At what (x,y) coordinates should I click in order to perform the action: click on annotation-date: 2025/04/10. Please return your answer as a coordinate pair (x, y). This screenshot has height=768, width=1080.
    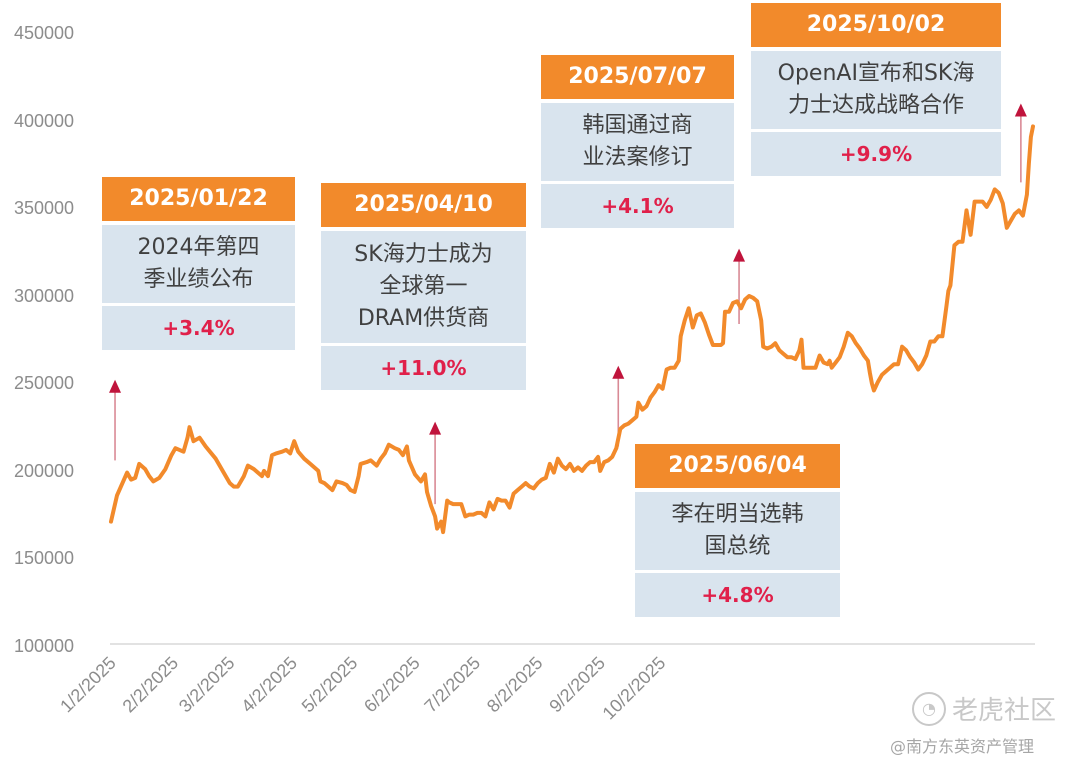
    Looking at the image, I should click on (423, 205).